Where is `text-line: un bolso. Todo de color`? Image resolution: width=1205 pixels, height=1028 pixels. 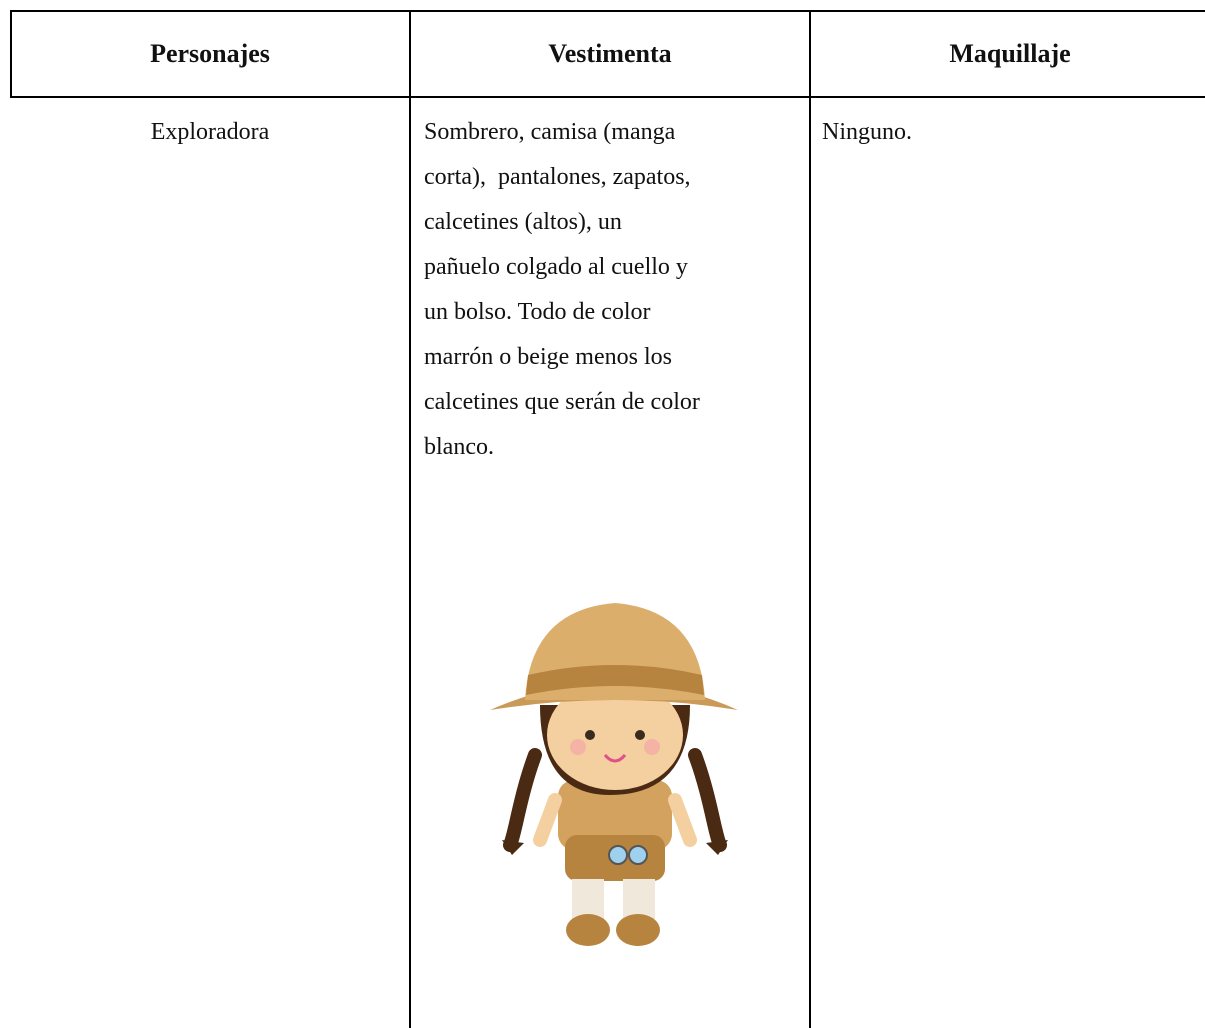 text-line: un bolso. Todo de color is located at coordinates (537, 312).